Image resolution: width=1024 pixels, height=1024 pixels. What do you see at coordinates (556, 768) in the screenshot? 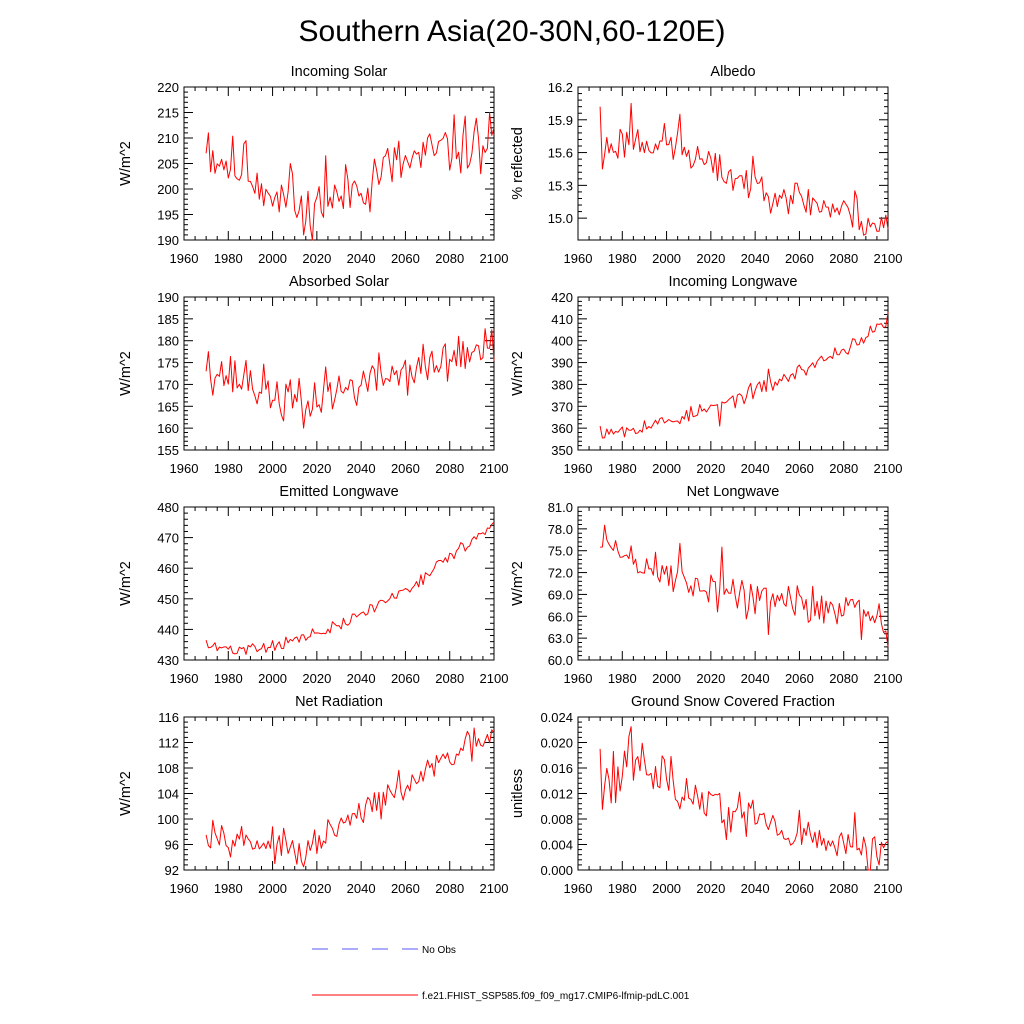
I see `y-tick-label: 0.016` at bounding box center [556, 768].